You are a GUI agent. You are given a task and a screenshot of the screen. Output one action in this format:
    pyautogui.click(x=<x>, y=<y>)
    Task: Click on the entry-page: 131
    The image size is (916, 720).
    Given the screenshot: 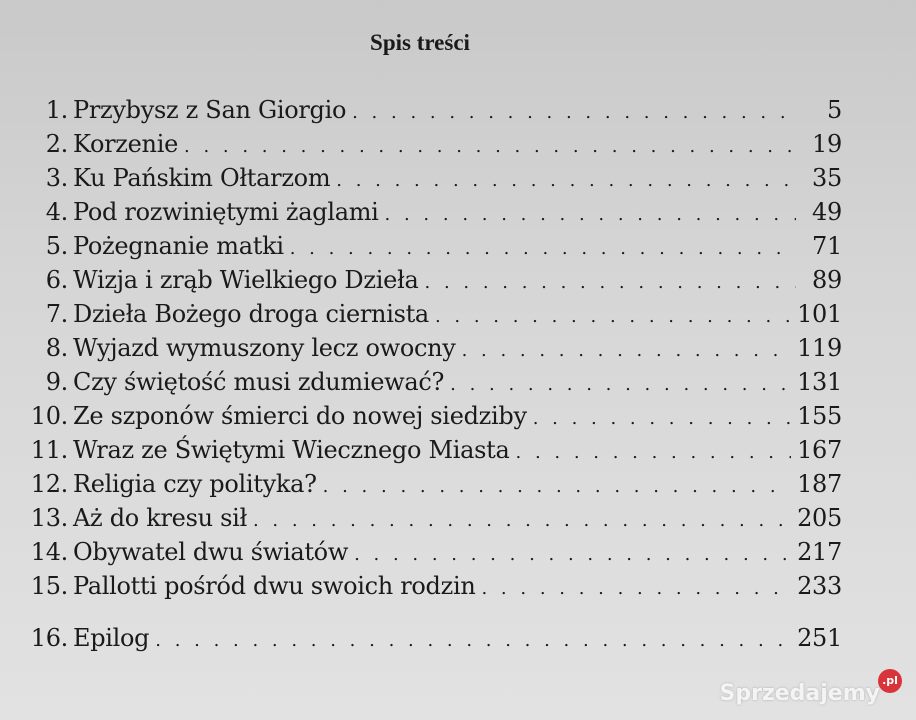 What is the action you would take?
    pyautogui.click(x=819, y=382)
    